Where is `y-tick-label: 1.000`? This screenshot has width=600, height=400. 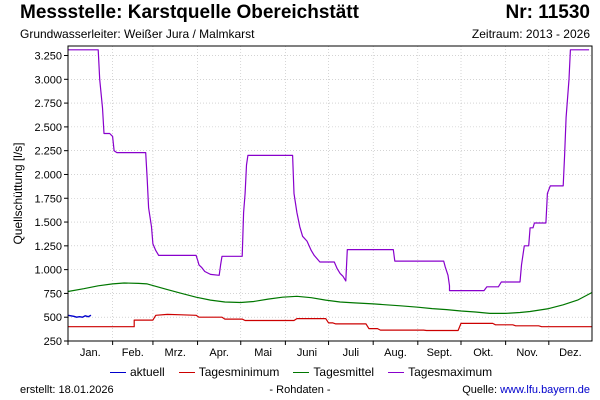 y-tick-label: 1.000 is located at coordinates (48, 271).